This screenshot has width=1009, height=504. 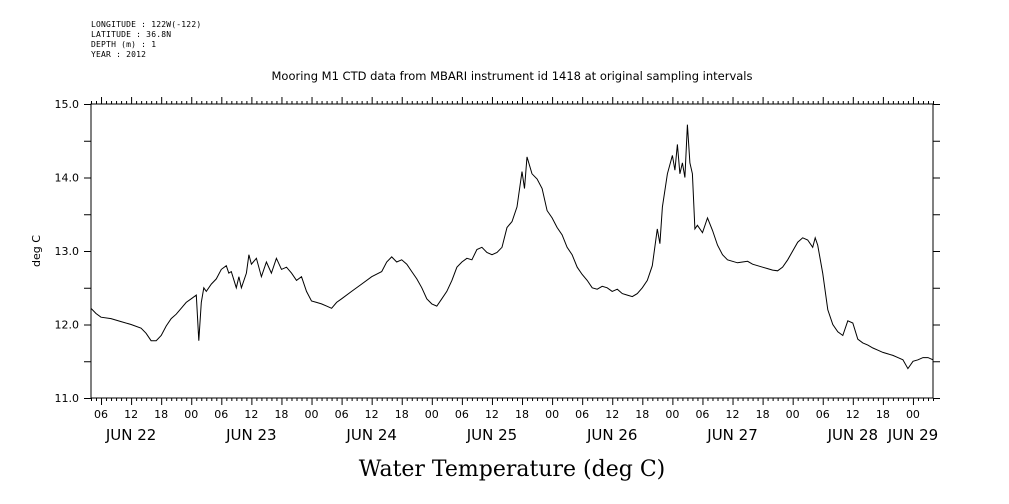 I want to click on x-axis-label: Water Temperature (deg C), so click(x=512, y=469).